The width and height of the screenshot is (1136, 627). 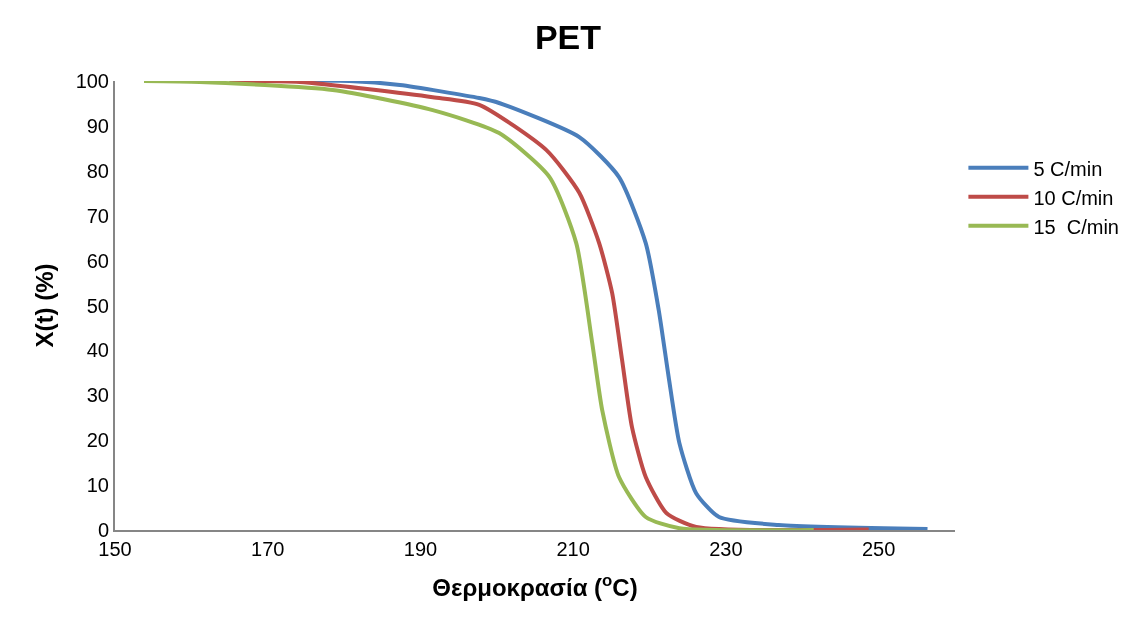 What do you see at coordinates (97, 440) in the screenshot?
I see `y-tick-label: 20` at bounding box center [97, 440].